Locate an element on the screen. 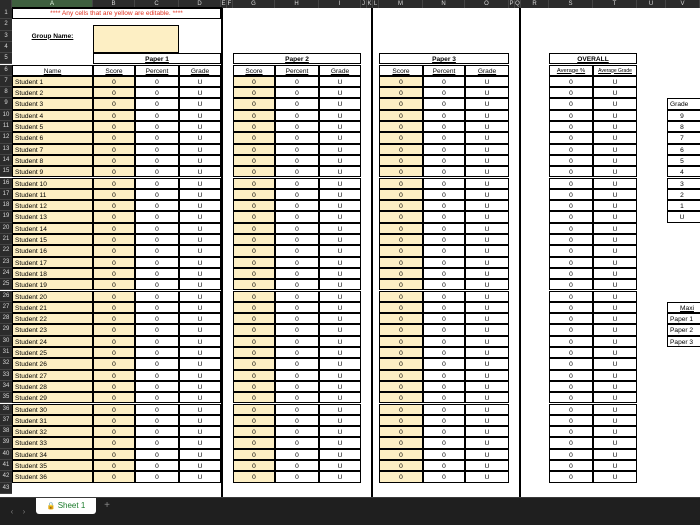 This screenshot has height=525, width=700. column-header-u: U is located at coordinates (651, 4).